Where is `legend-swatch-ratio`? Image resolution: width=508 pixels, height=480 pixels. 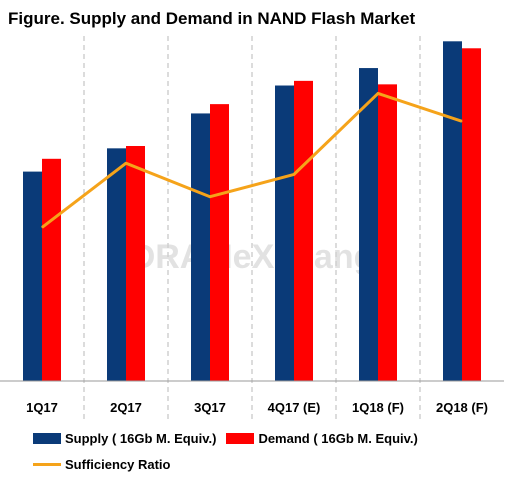
legend-swatch-ratio is located at coordinates (47, 464).